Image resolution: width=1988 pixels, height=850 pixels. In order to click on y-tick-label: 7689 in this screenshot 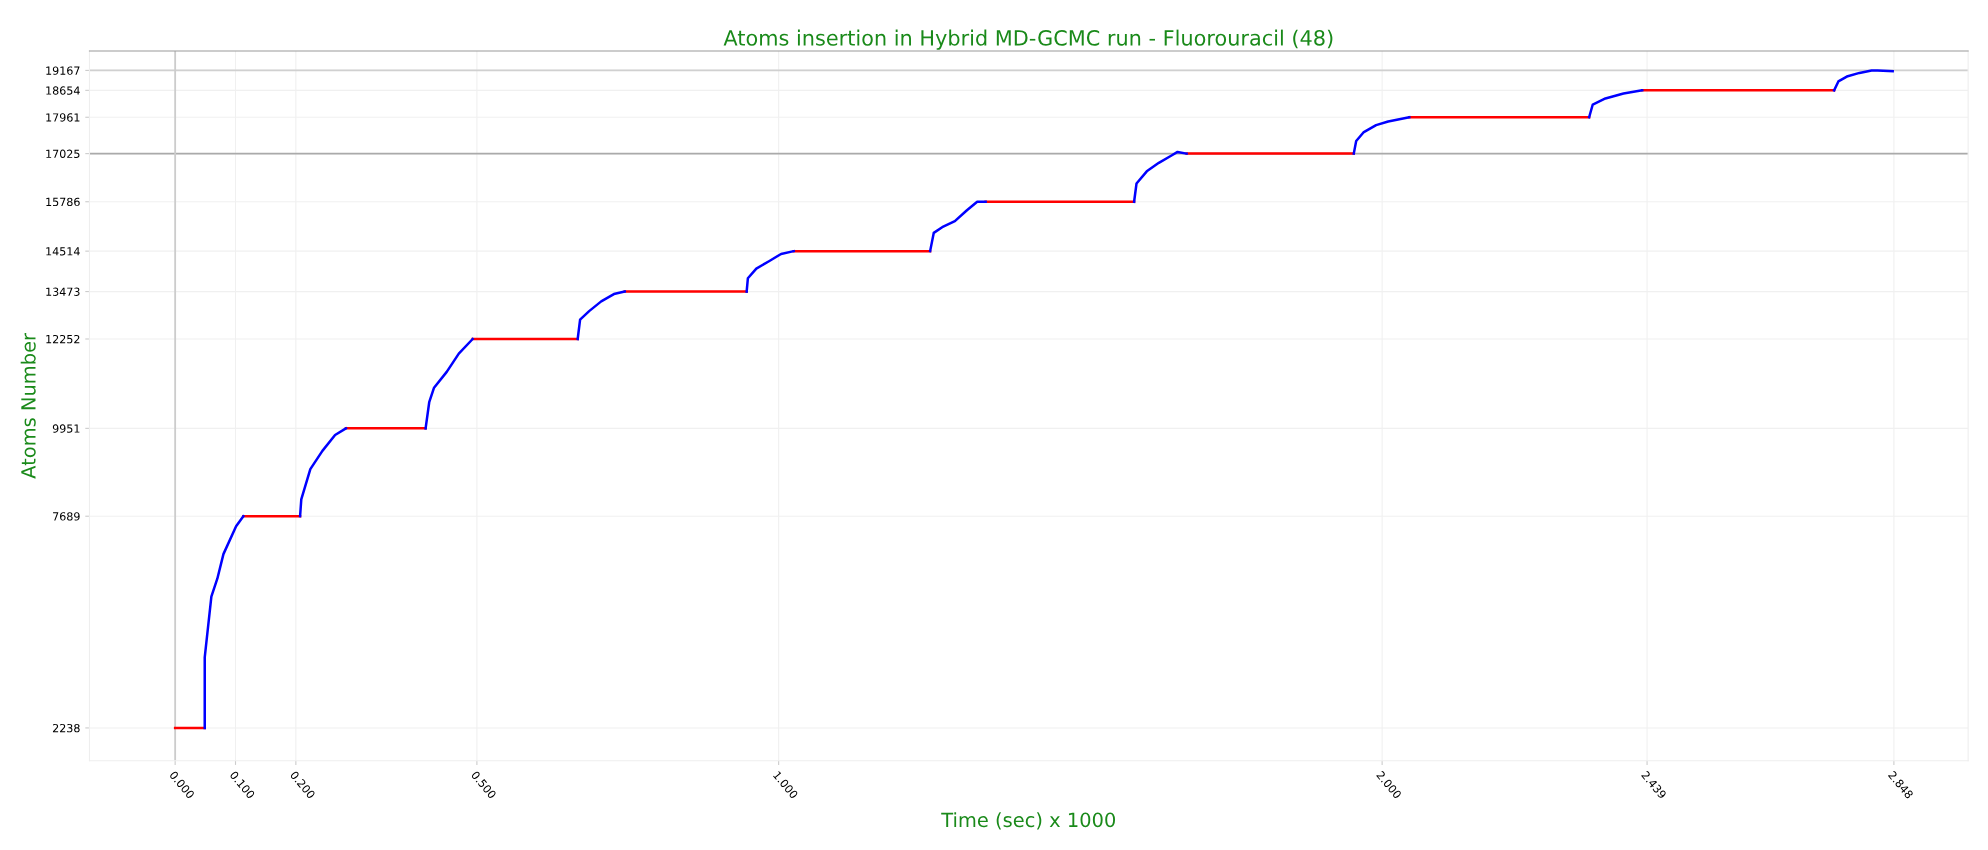, I will do `click(66, 516)`.